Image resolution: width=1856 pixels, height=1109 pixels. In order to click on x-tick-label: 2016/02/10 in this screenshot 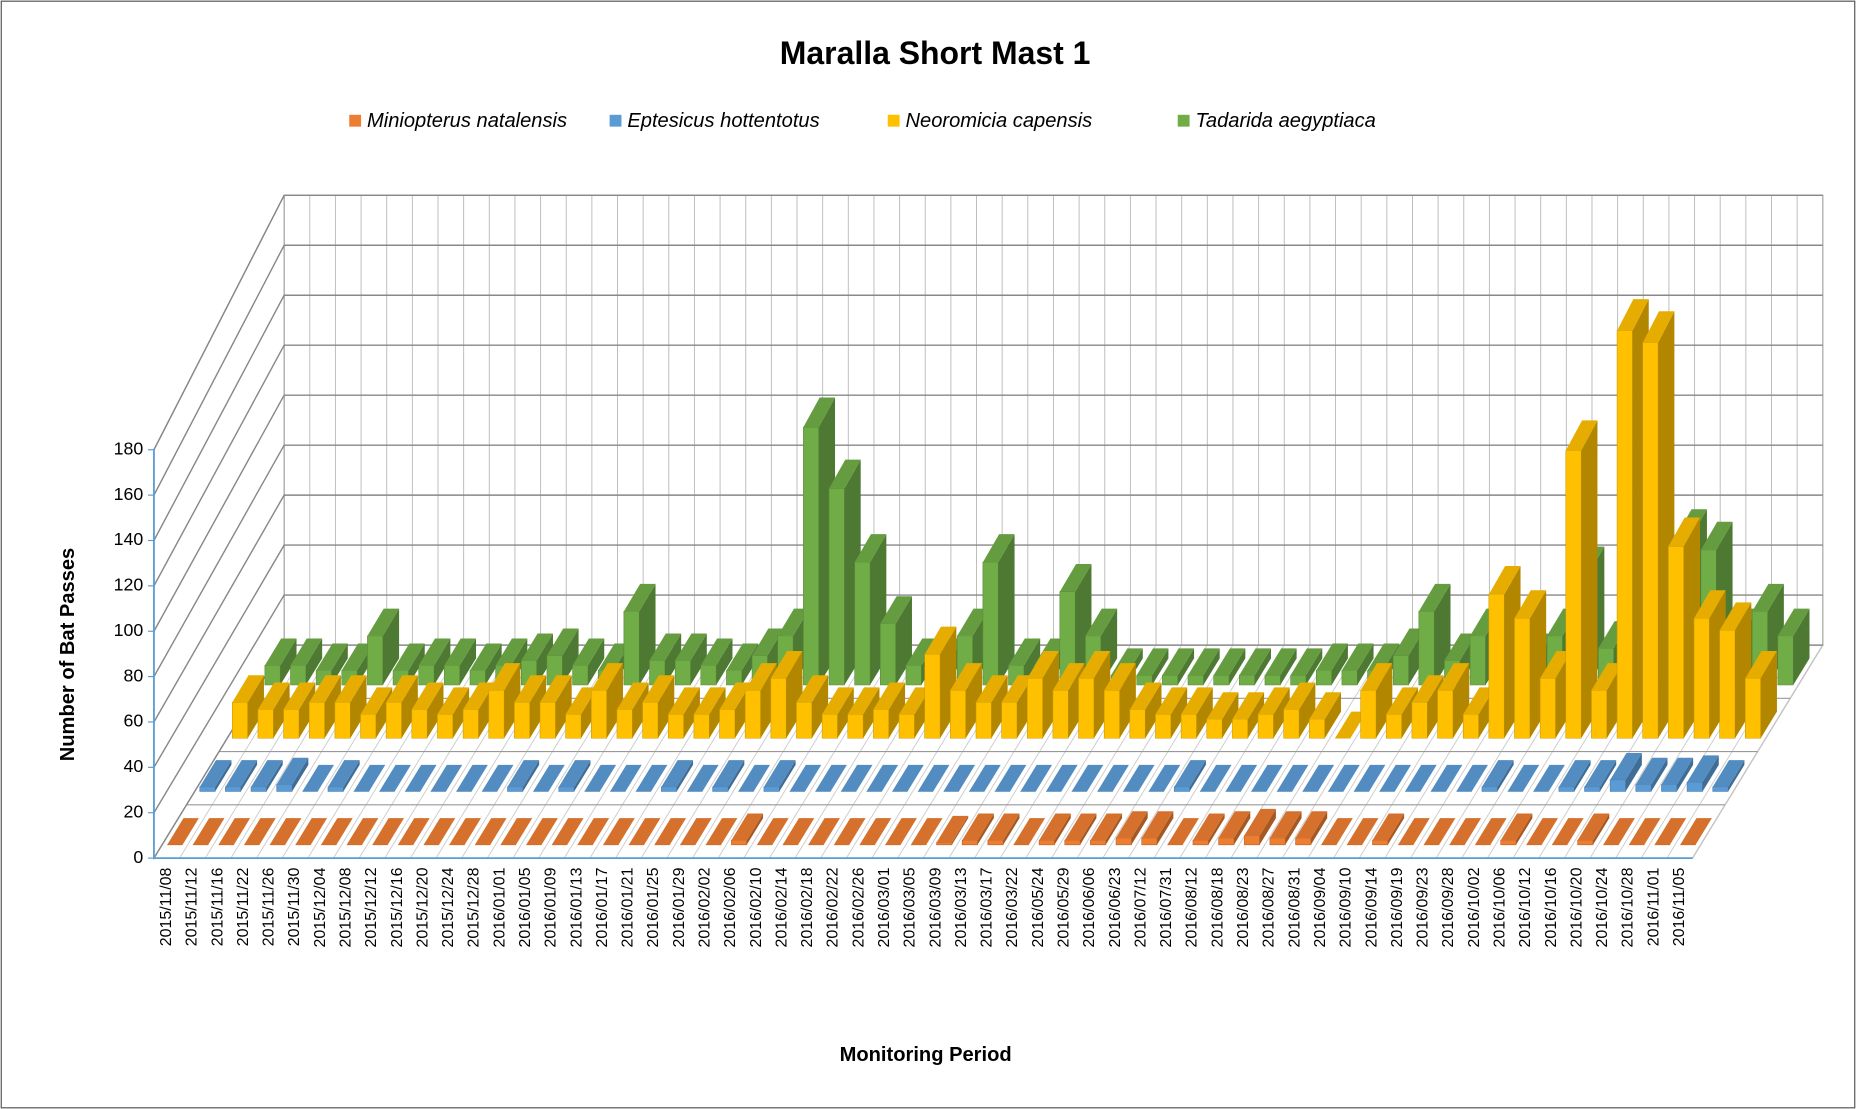, I will do `click(756, 907)`.